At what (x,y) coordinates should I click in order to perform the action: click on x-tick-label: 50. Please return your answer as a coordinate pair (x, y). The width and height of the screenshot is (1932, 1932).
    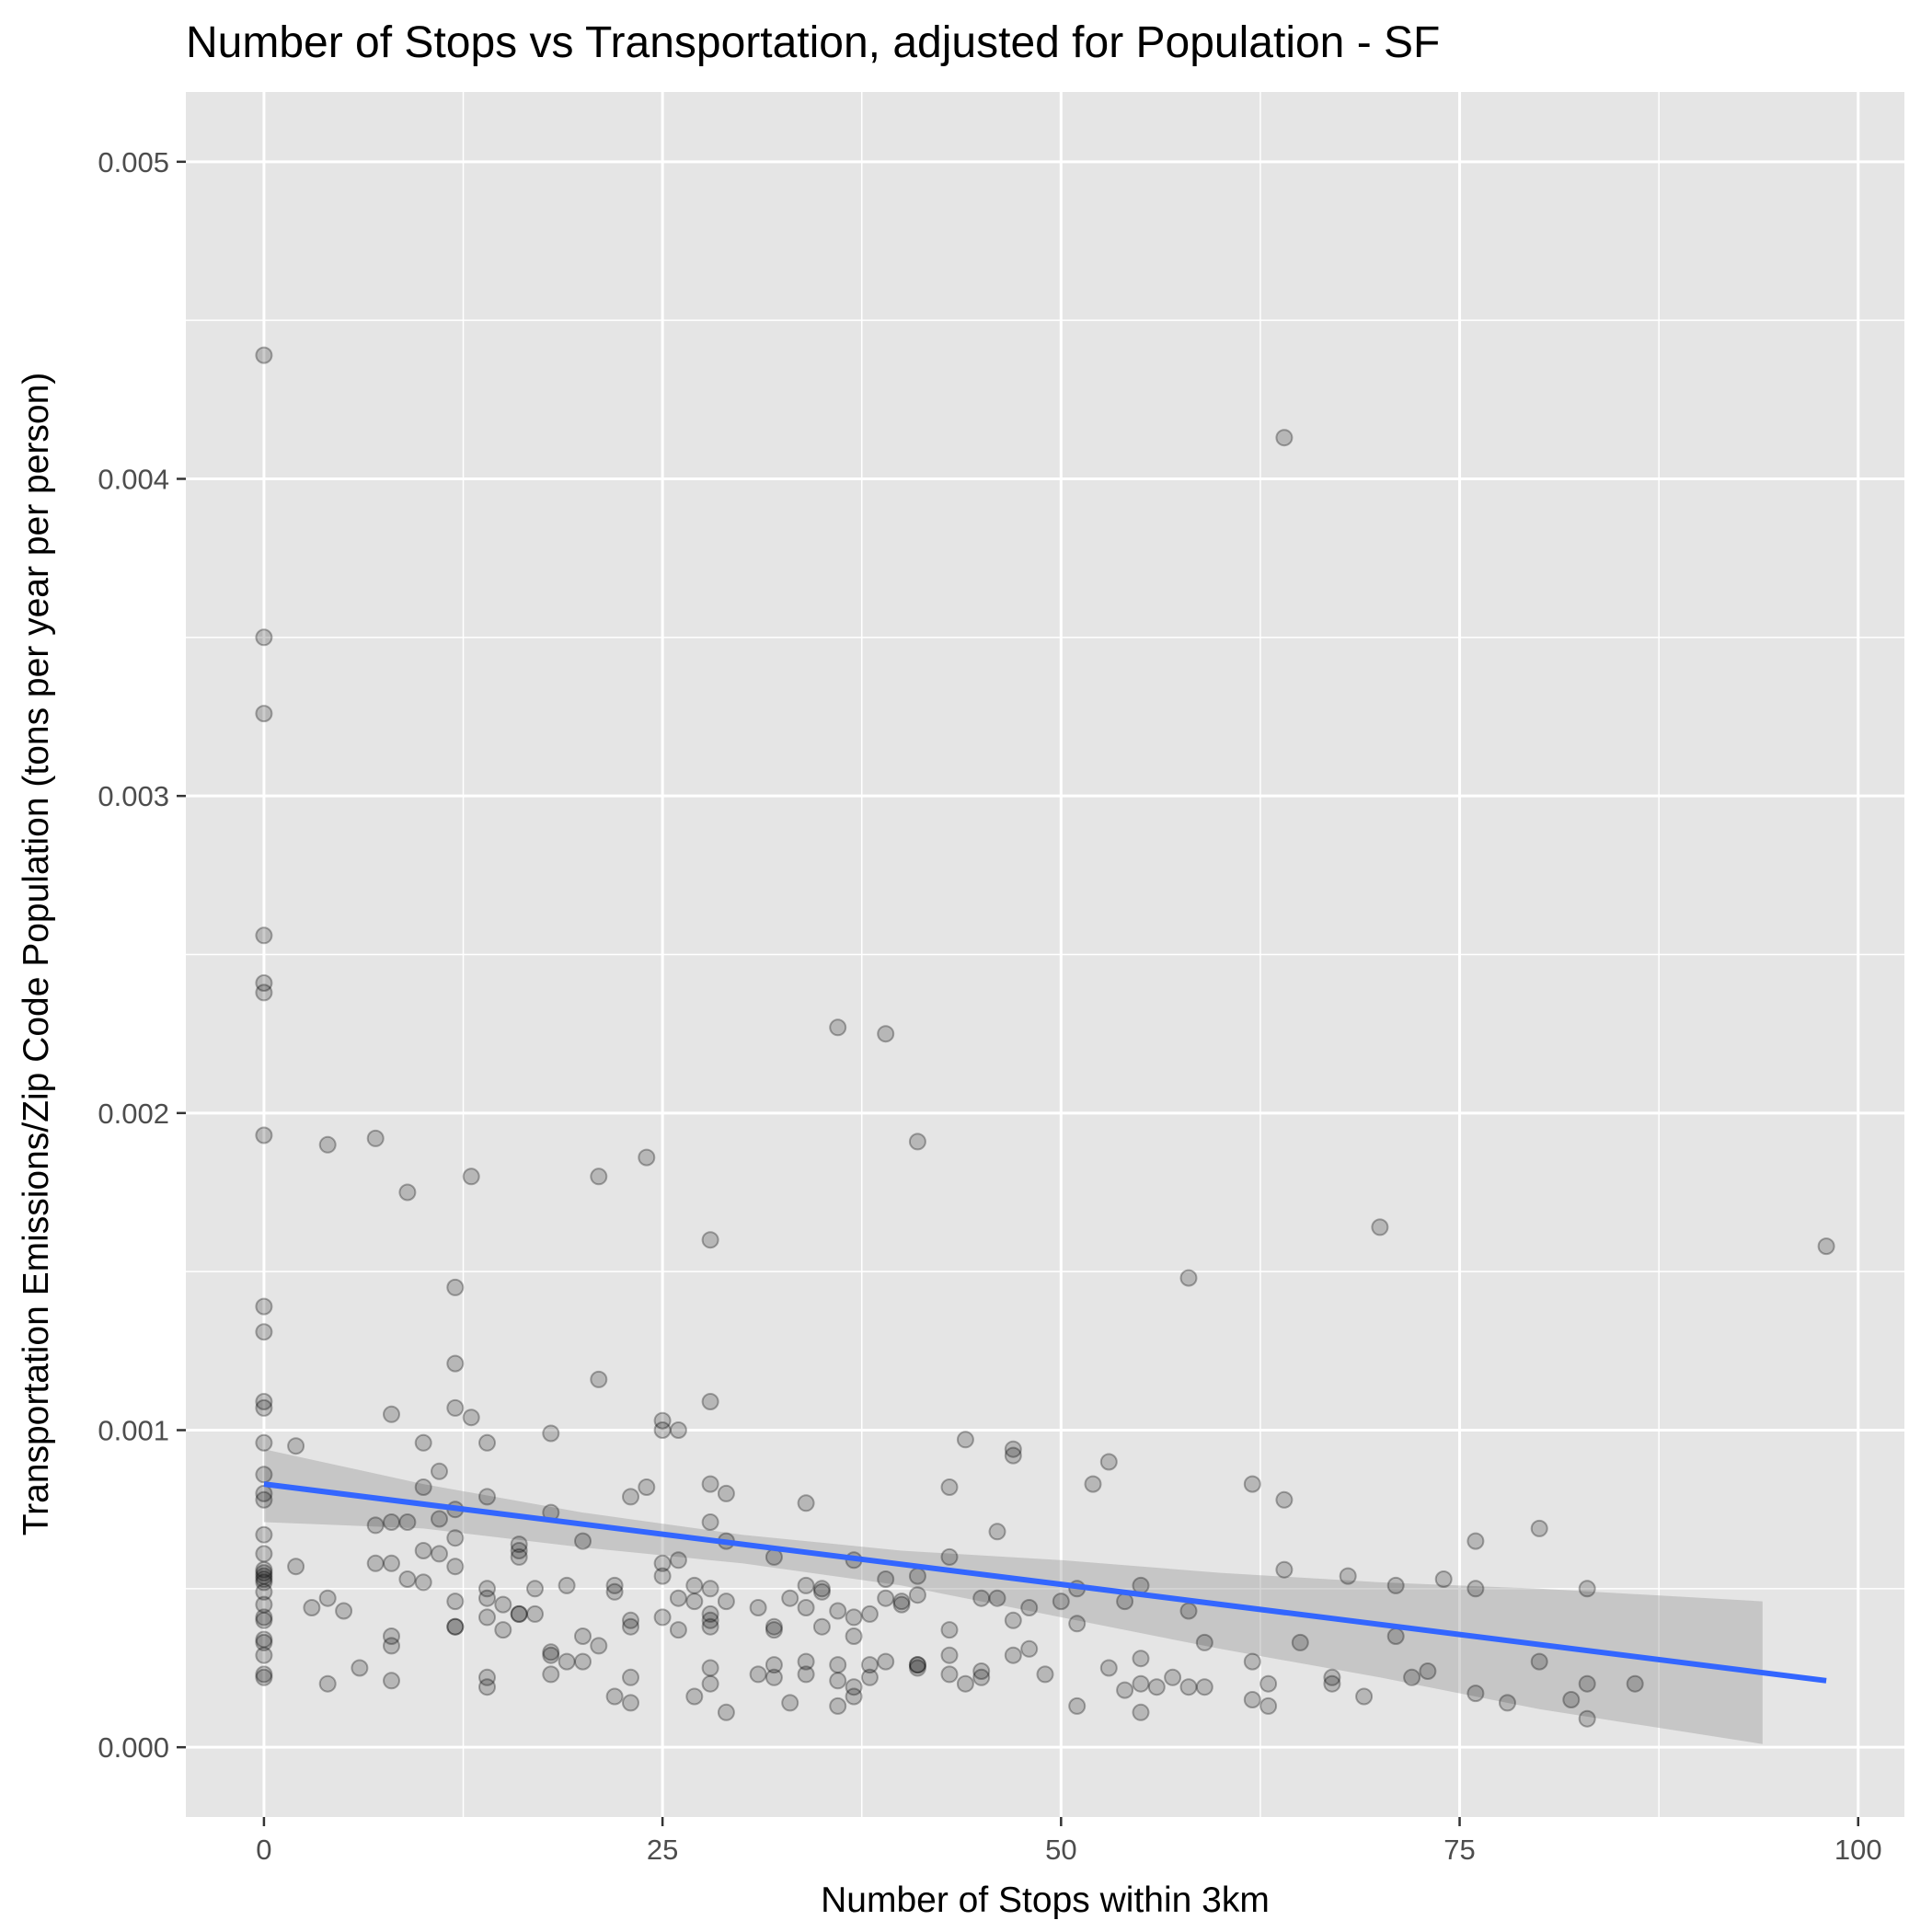
    Looking at the image, I should click on (1060, 1850).